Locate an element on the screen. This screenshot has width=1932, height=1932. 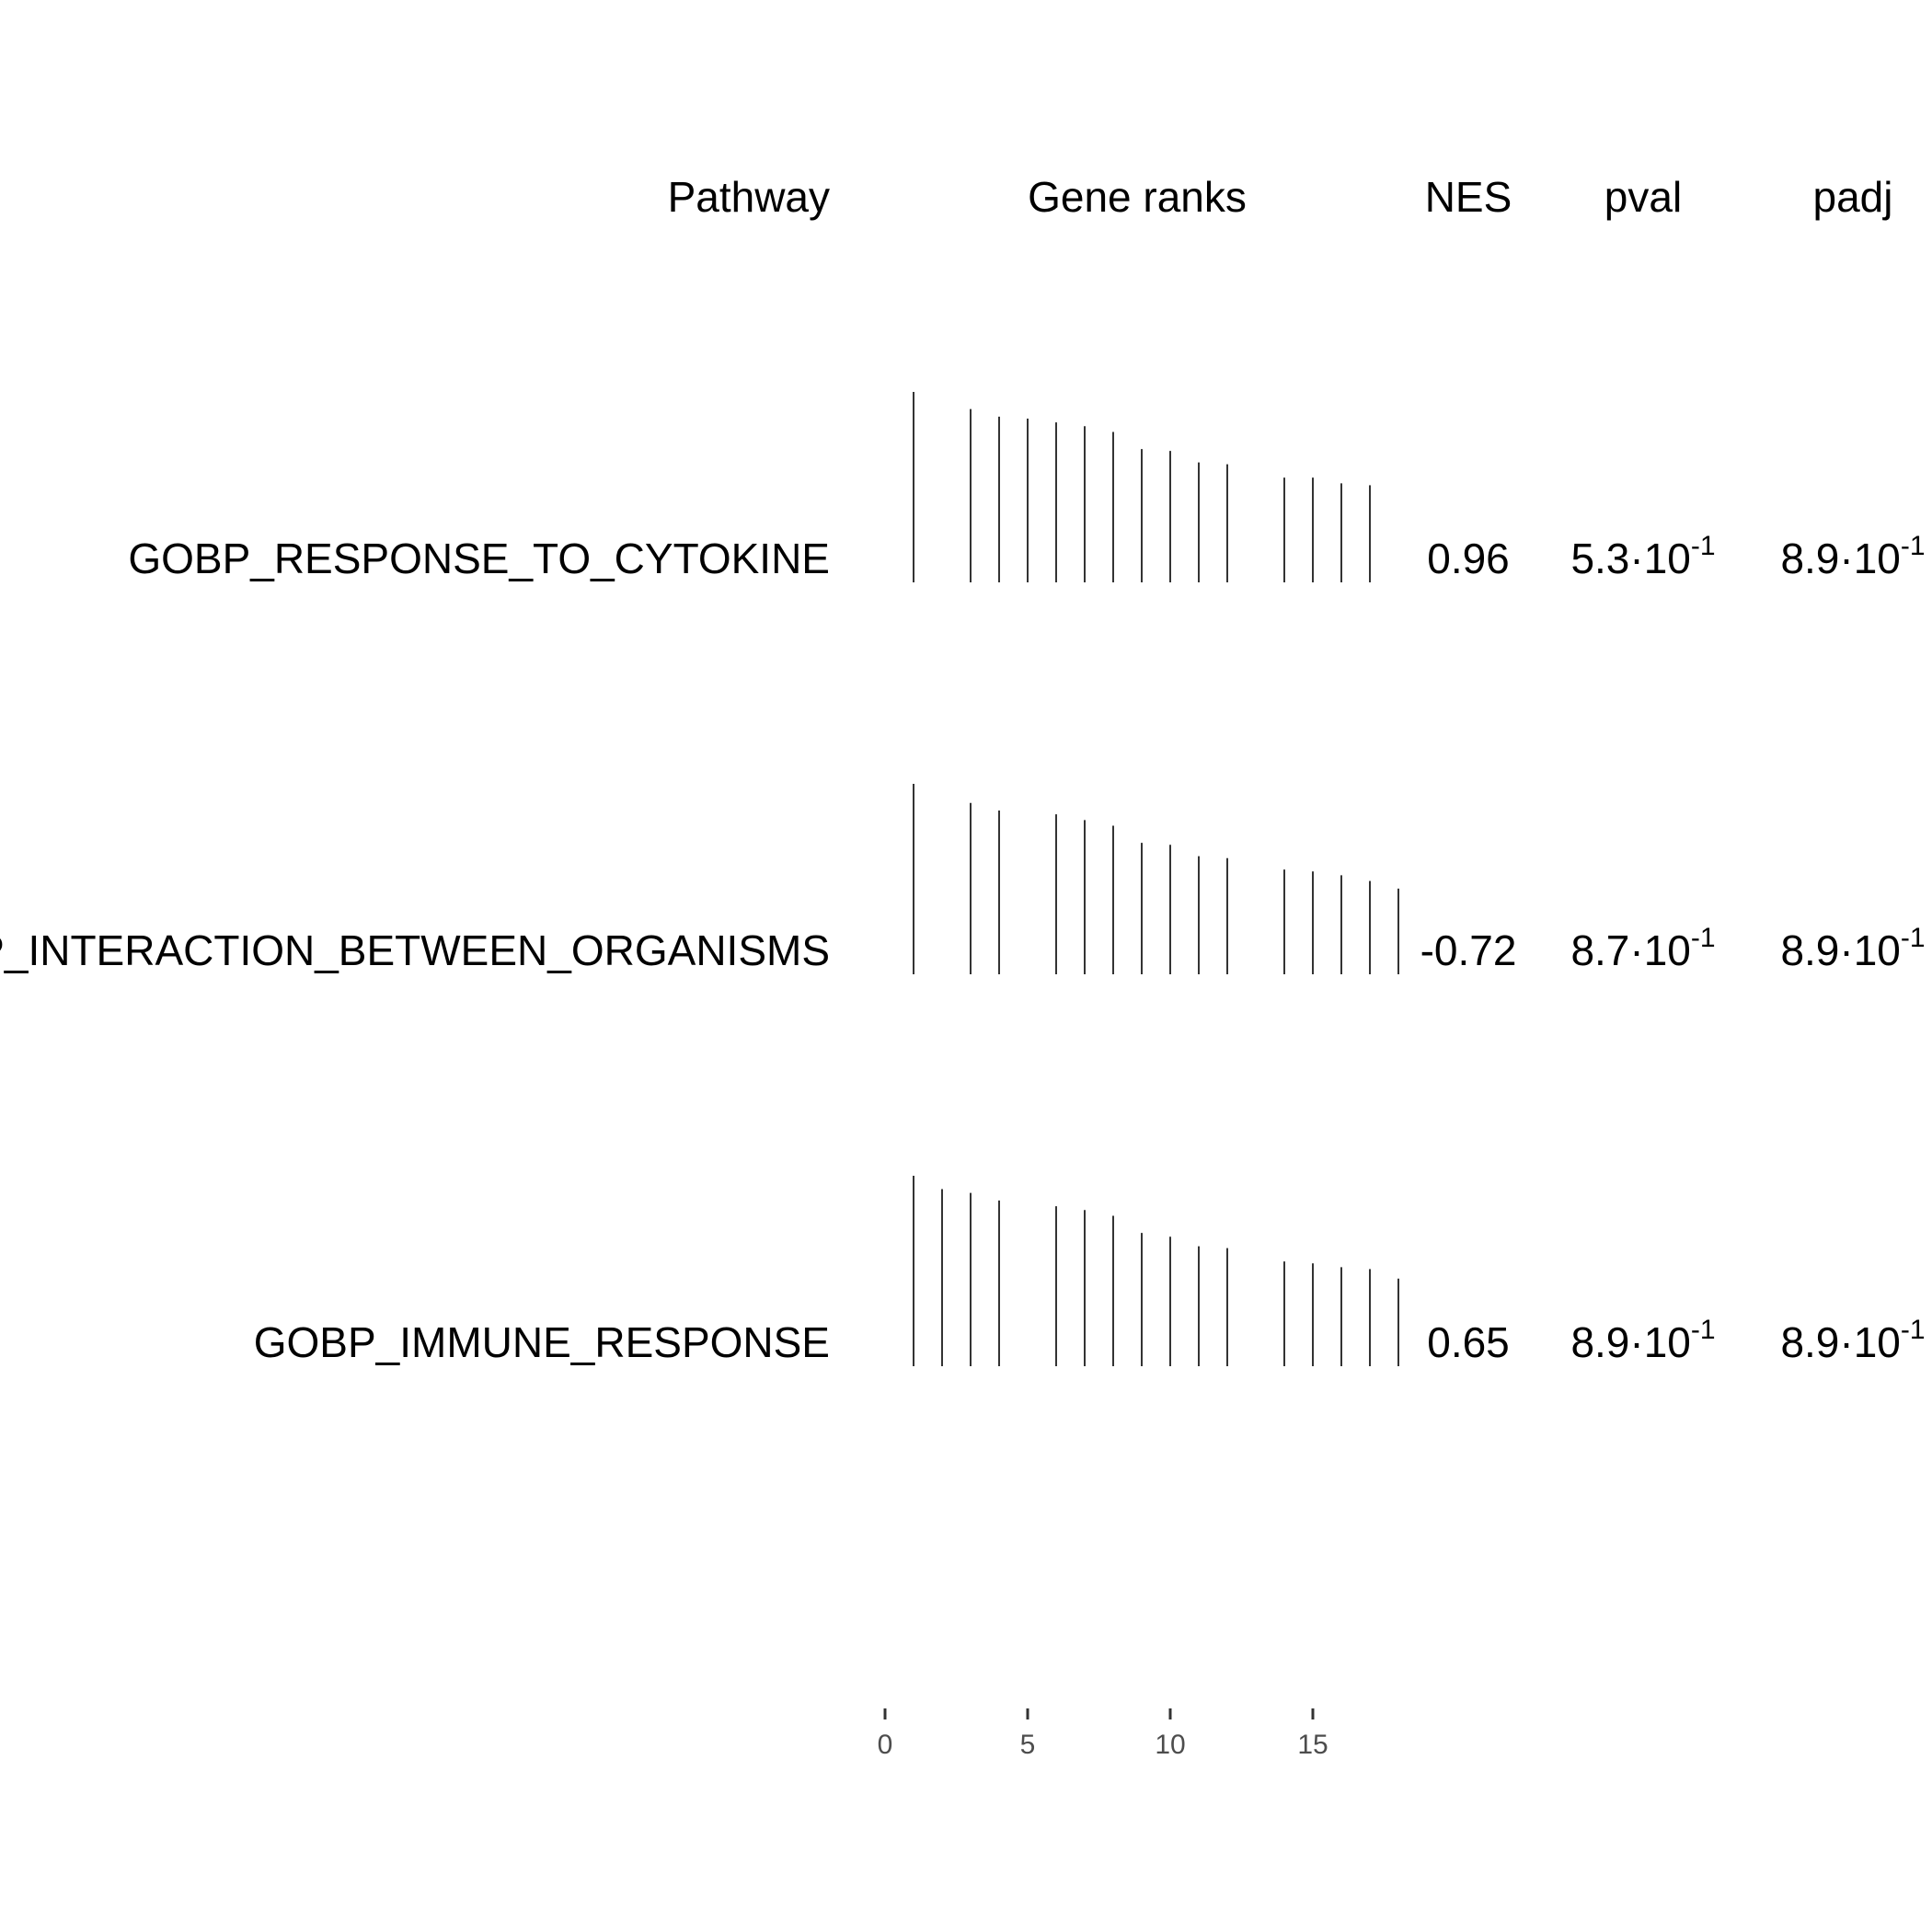
header-nes: NES is located at coordinates (1468, 197).